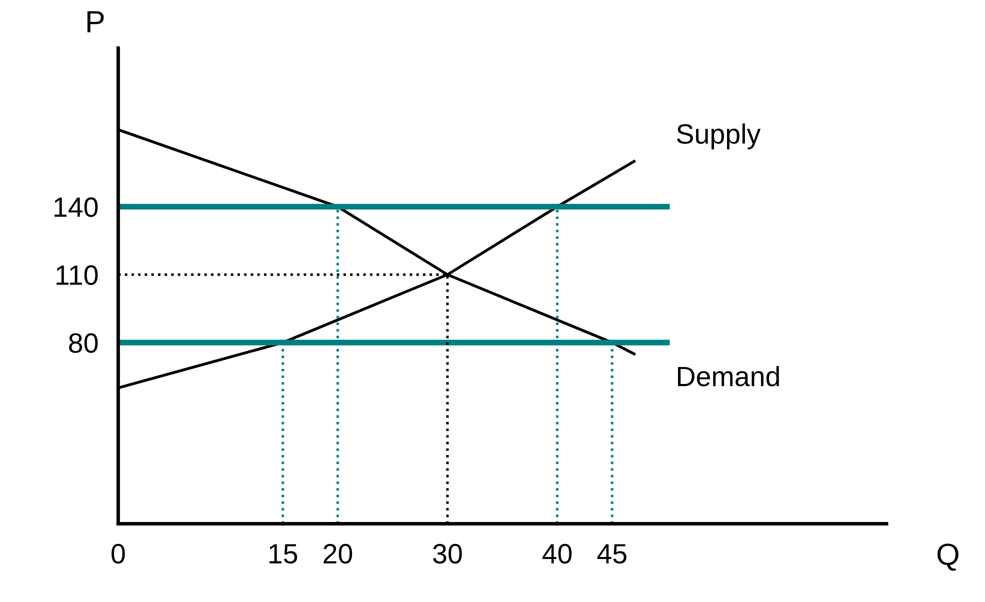 This screenshot has width=985, height=602. What do you see at coordinates (611, 554) in the screenshot?
I see `x-tick-label: 45` at bounding box center [611, 554].